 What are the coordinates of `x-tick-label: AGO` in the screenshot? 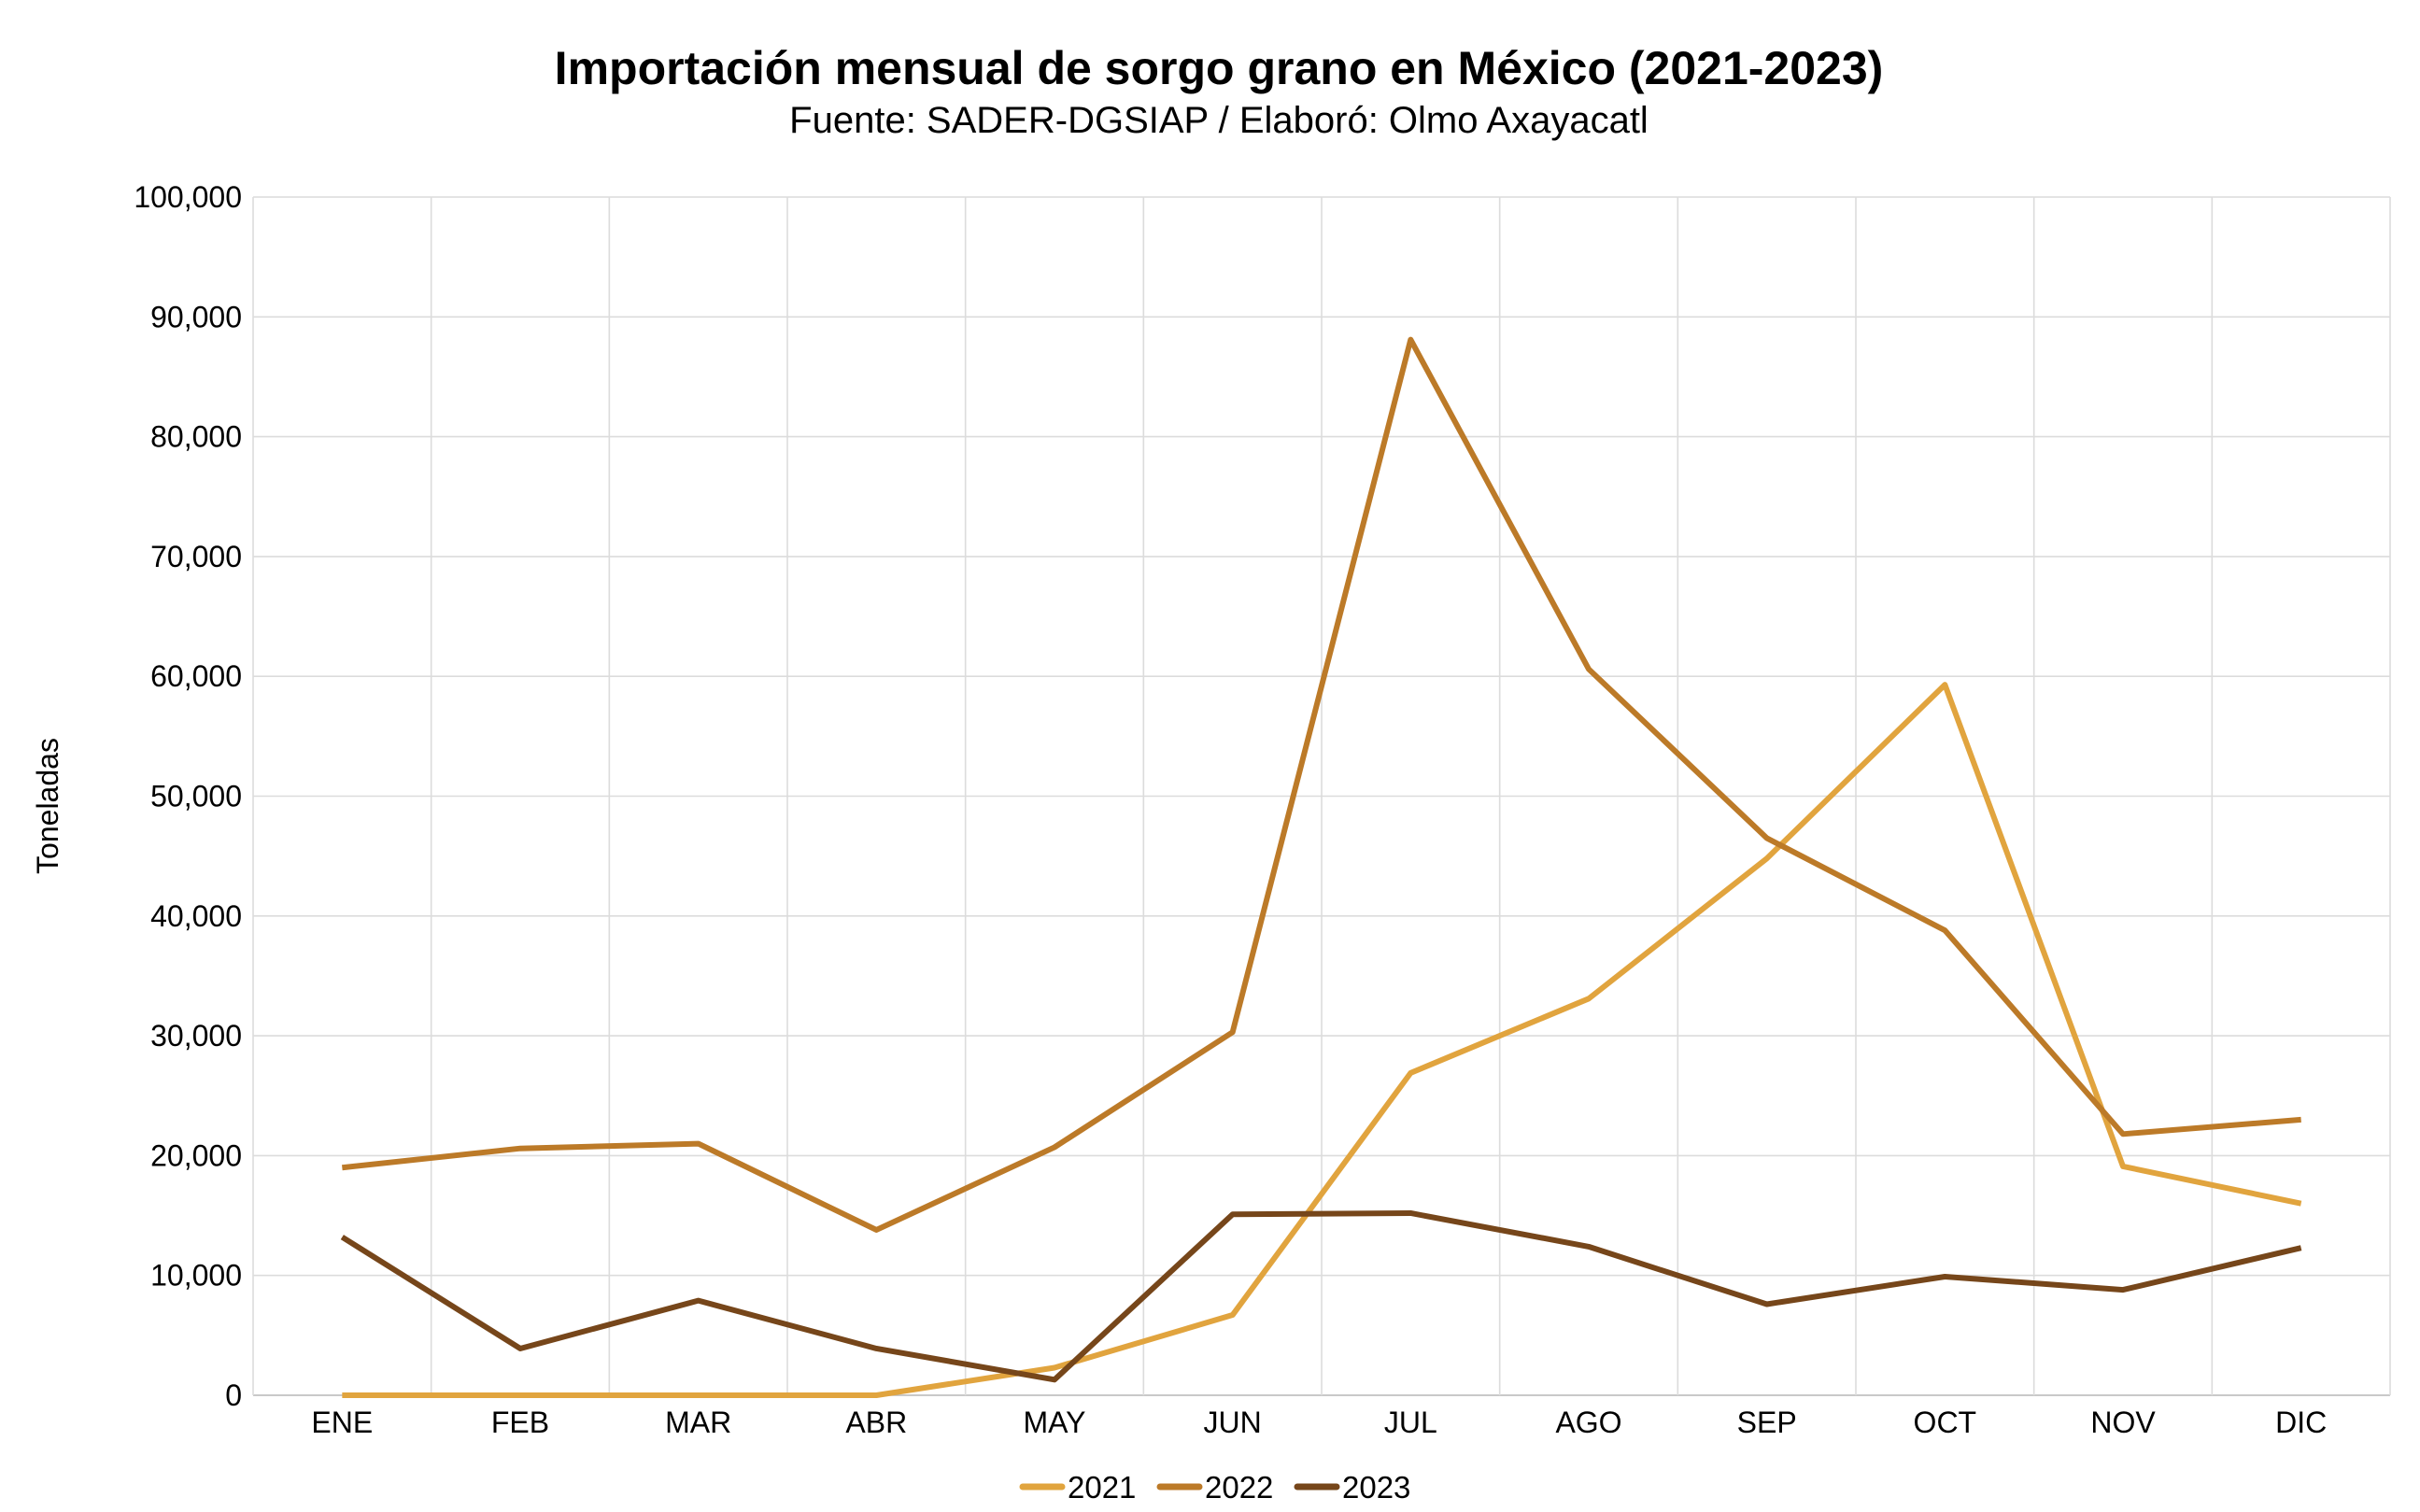 It's located at (1588, 1422).